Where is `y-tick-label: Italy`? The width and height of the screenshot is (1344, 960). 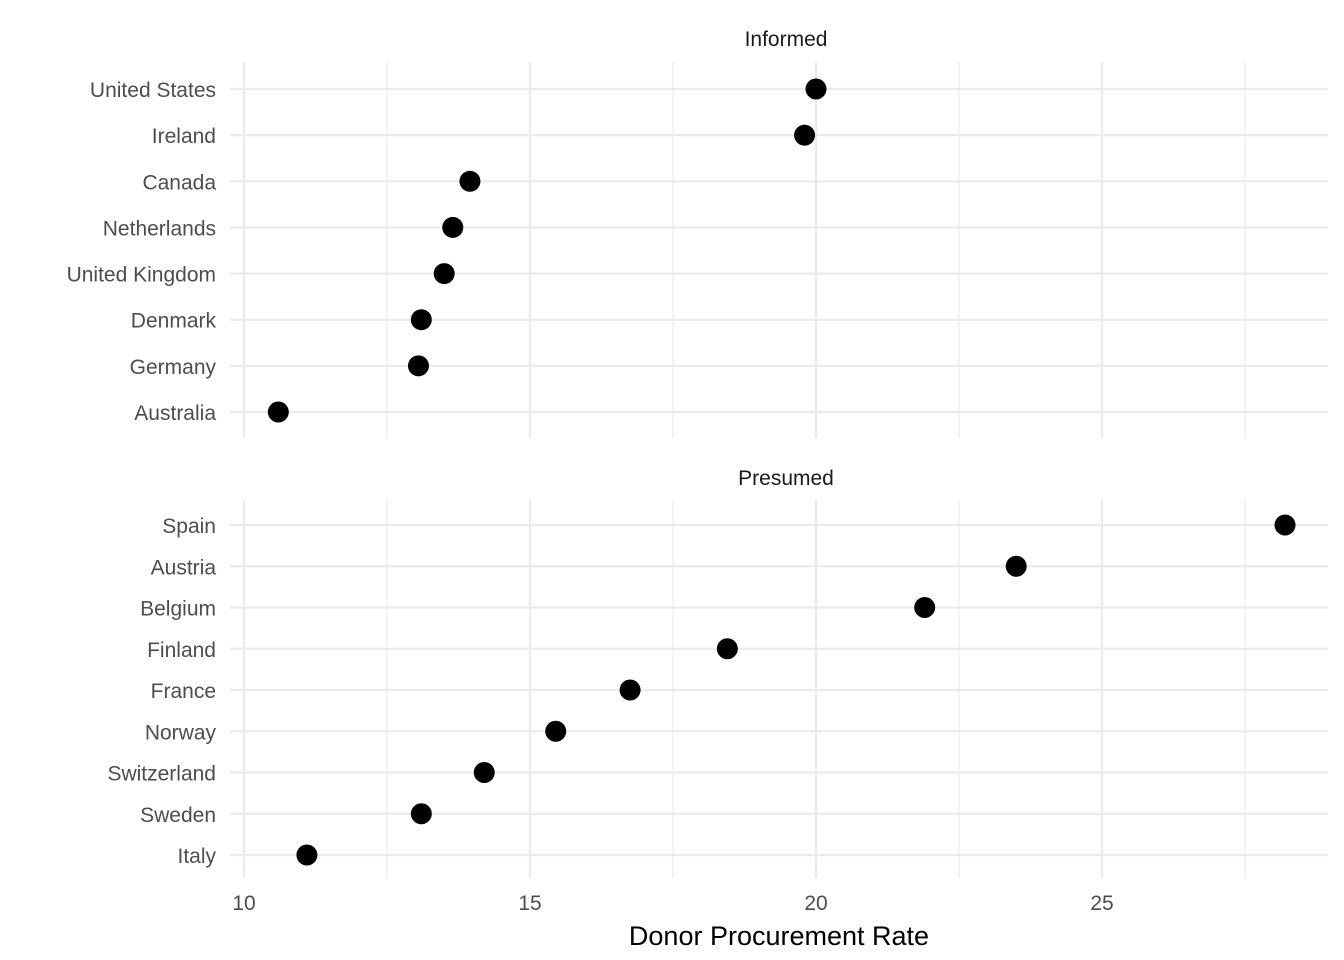 y-tick-label: Italy is located at coordinates (196, 856).